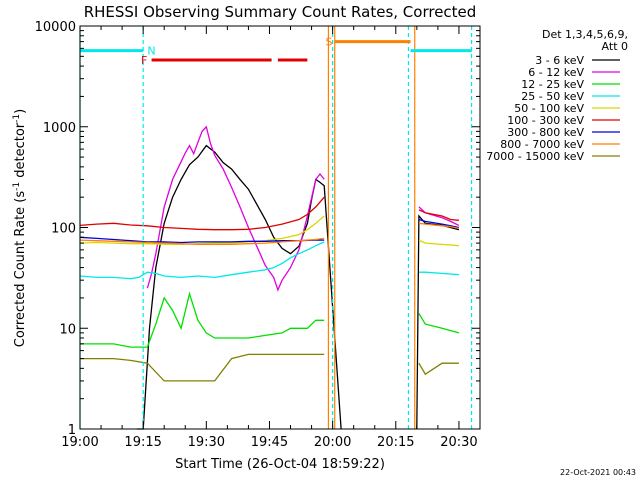  Describe the element at coordinates (552, 96) in the screenshot. I see `legend-label-s4: 25 - 50 keV` at that location.